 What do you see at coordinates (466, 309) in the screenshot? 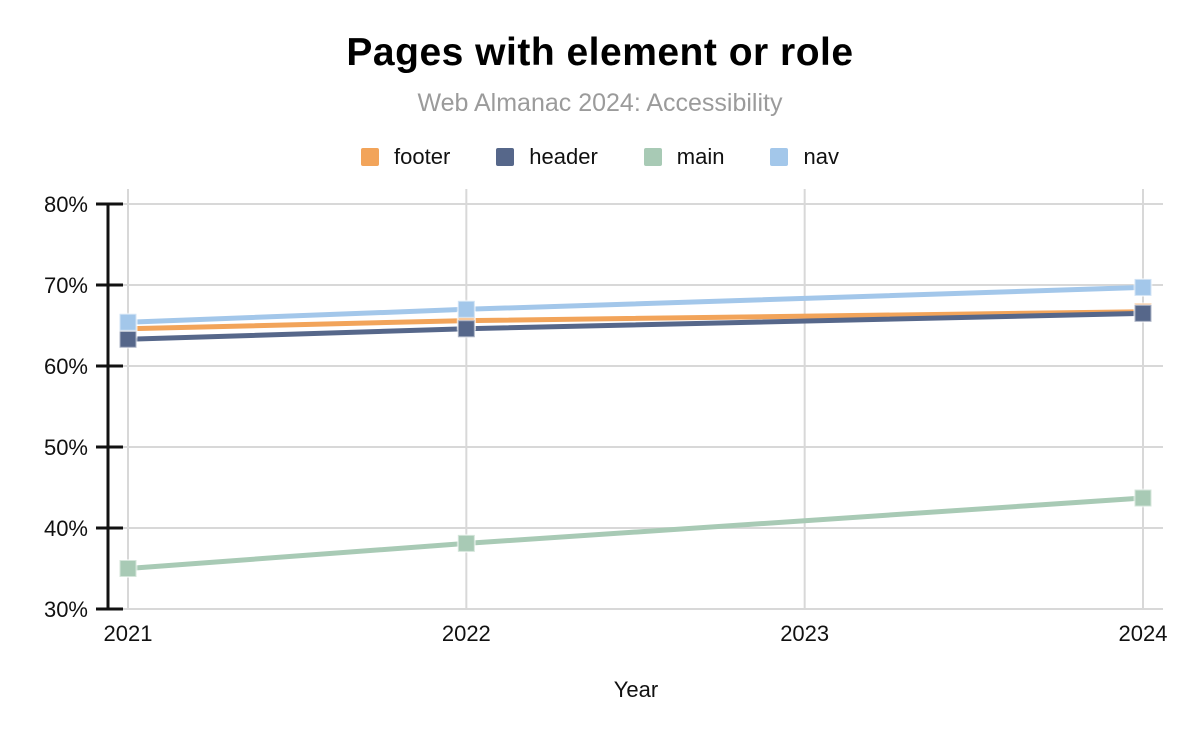
I see `series-marker-nav-2022` at bounding box center [466, 309].